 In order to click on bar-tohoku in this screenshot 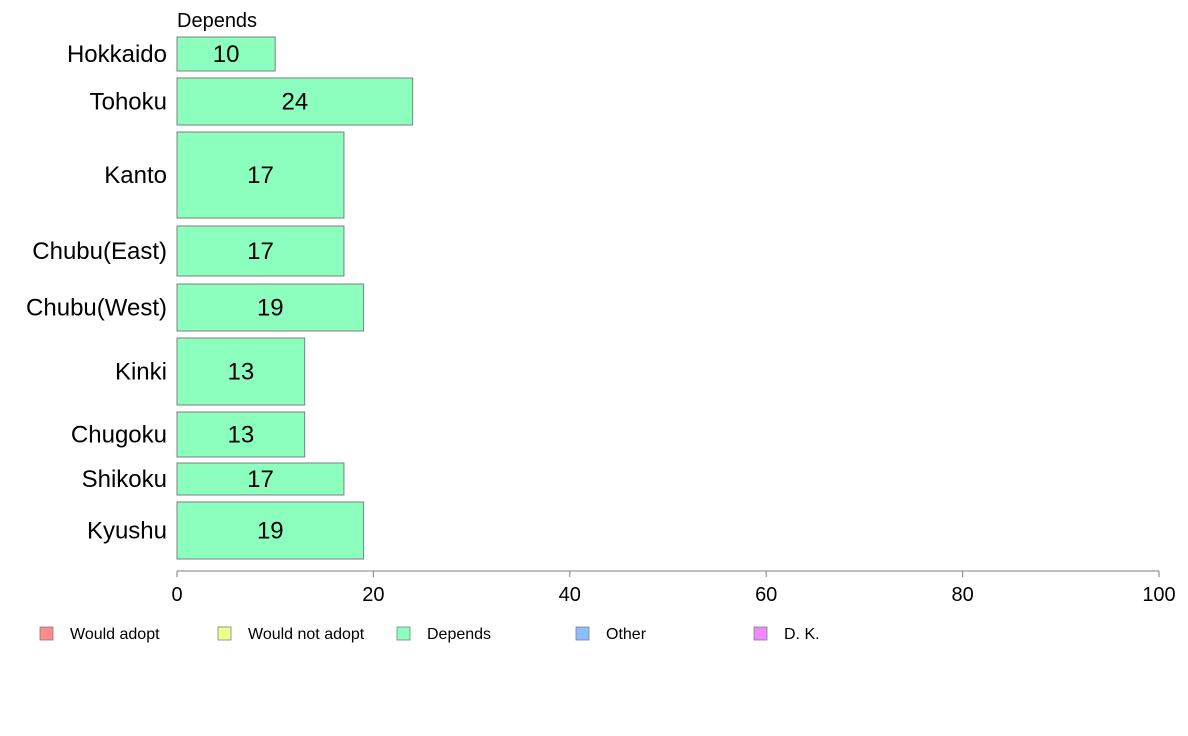, I will do `click(295, 101)`.